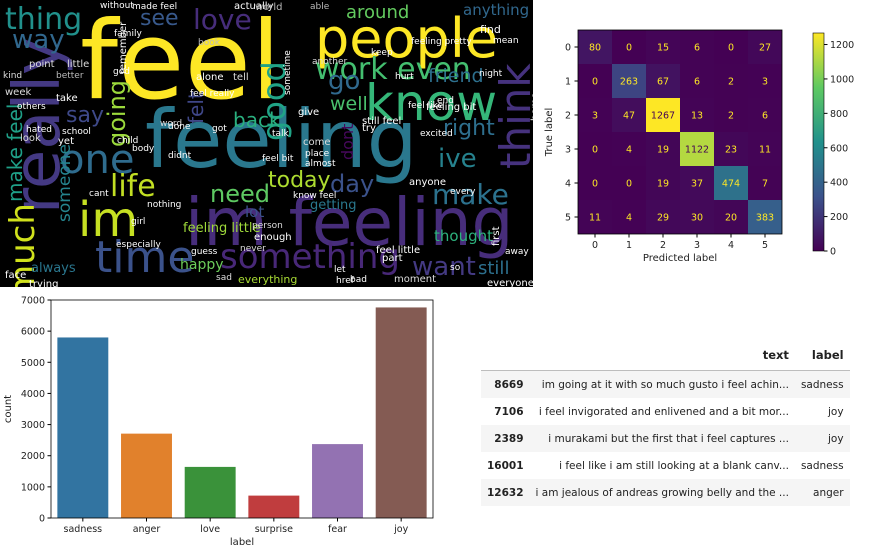 This screenshot has height=548, width=873. I want to click on word-cloud-word: actually, so click(254, 6).